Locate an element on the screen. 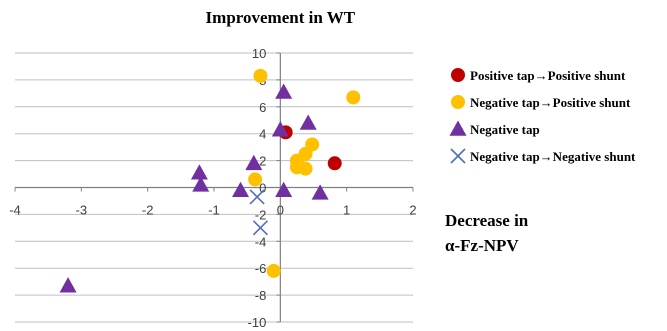 Image resolution: width=667 pixels, height=331 pixels. legend-label: Negative tap→Positive shunt is located at coordinates (550, 102).